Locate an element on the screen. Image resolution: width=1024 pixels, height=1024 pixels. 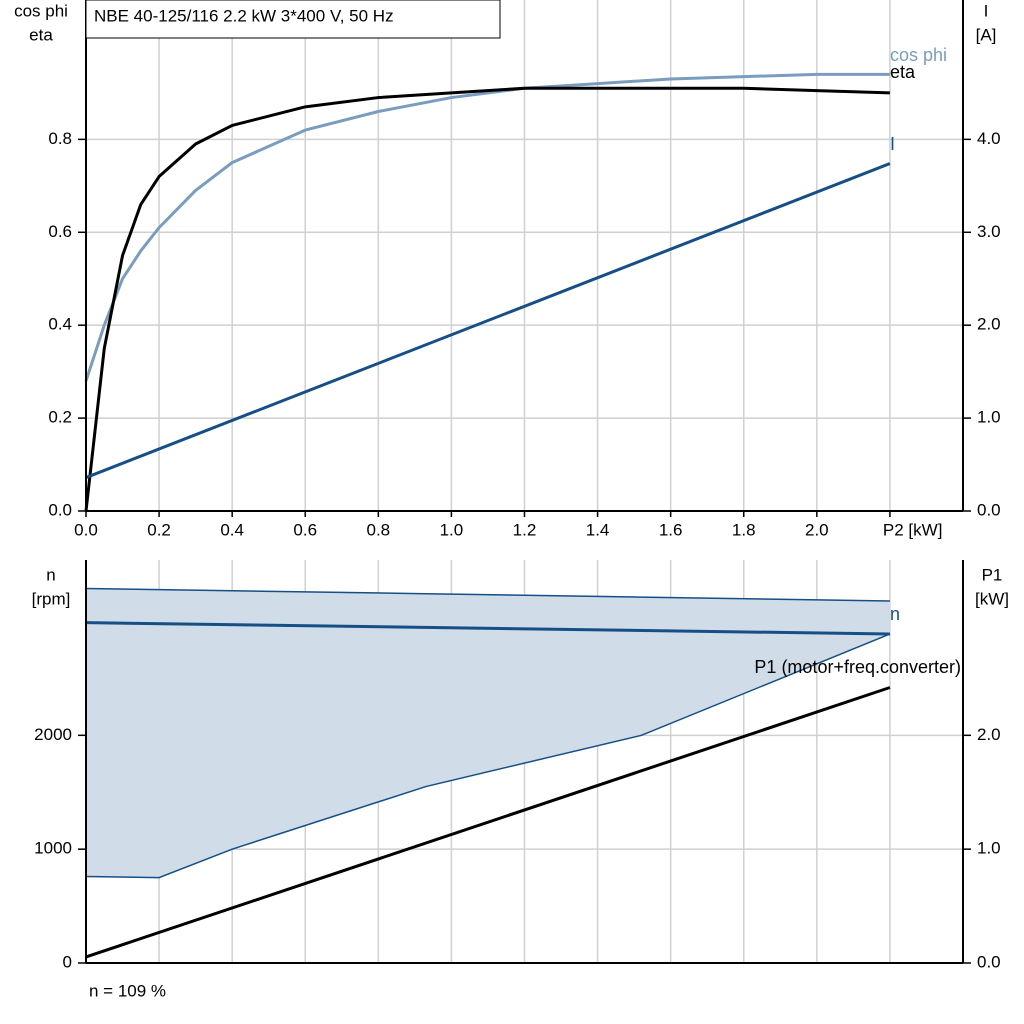
x-tick-label: 0.6 is located at coordinates (305, 529).